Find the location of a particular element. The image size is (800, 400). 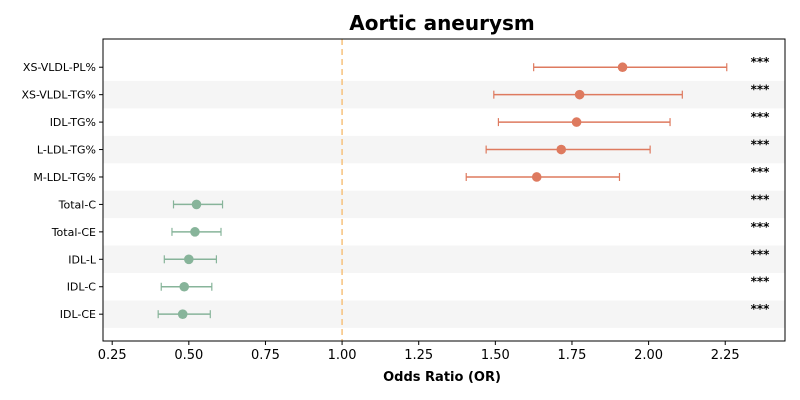

x-tick-label: 1.50 is located at coordinates (495, 355).